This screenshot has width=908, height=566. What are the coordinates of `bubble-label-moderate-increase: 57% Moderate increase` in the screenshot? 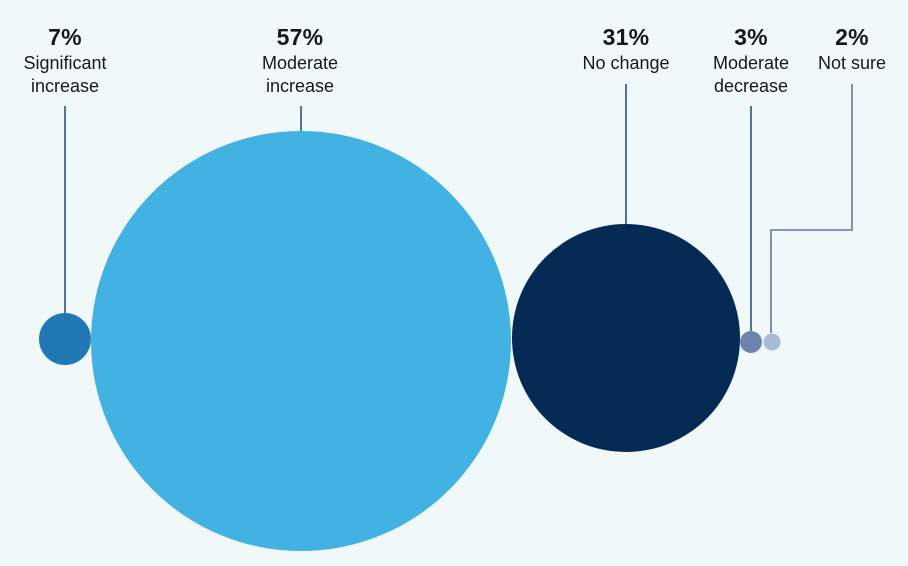 It's located at (300, 61).